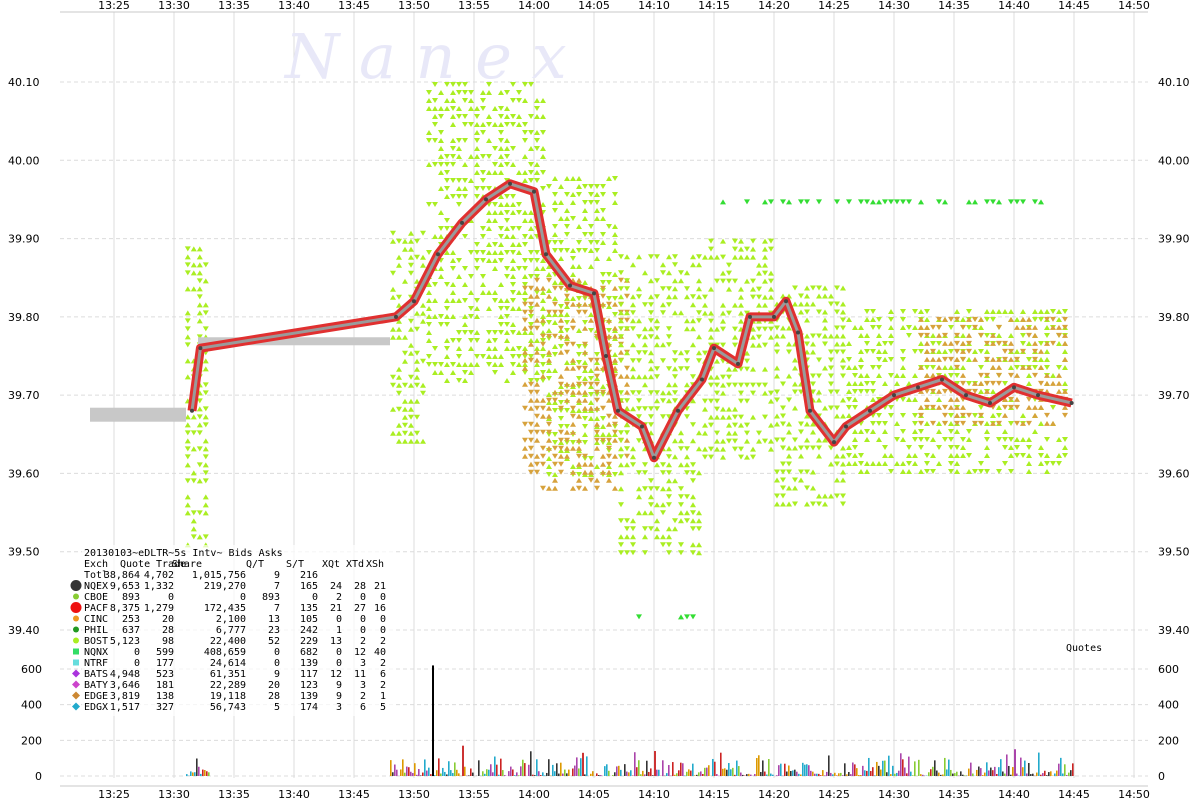 This screenshot has height=800, width=1200. I want to click on legend-cell: 682, so click(309, 652).